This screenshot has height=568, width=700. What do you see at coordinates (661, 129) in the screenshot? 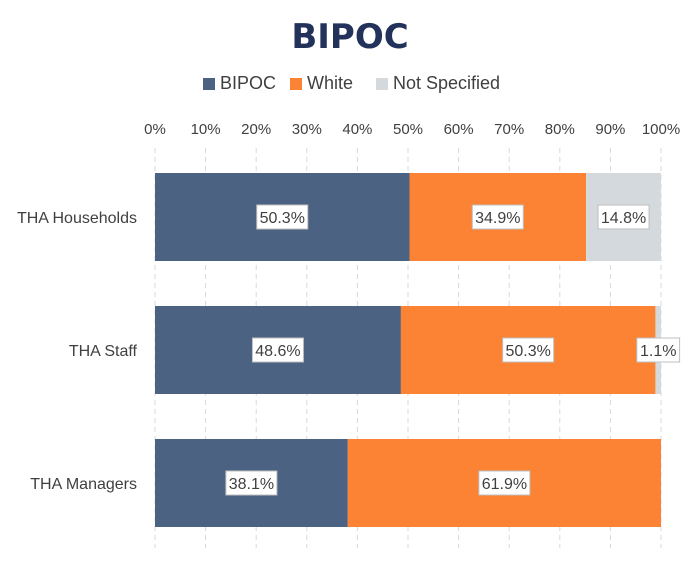
I see `x-tick-label: 100%` at bounding box center [661, 129].